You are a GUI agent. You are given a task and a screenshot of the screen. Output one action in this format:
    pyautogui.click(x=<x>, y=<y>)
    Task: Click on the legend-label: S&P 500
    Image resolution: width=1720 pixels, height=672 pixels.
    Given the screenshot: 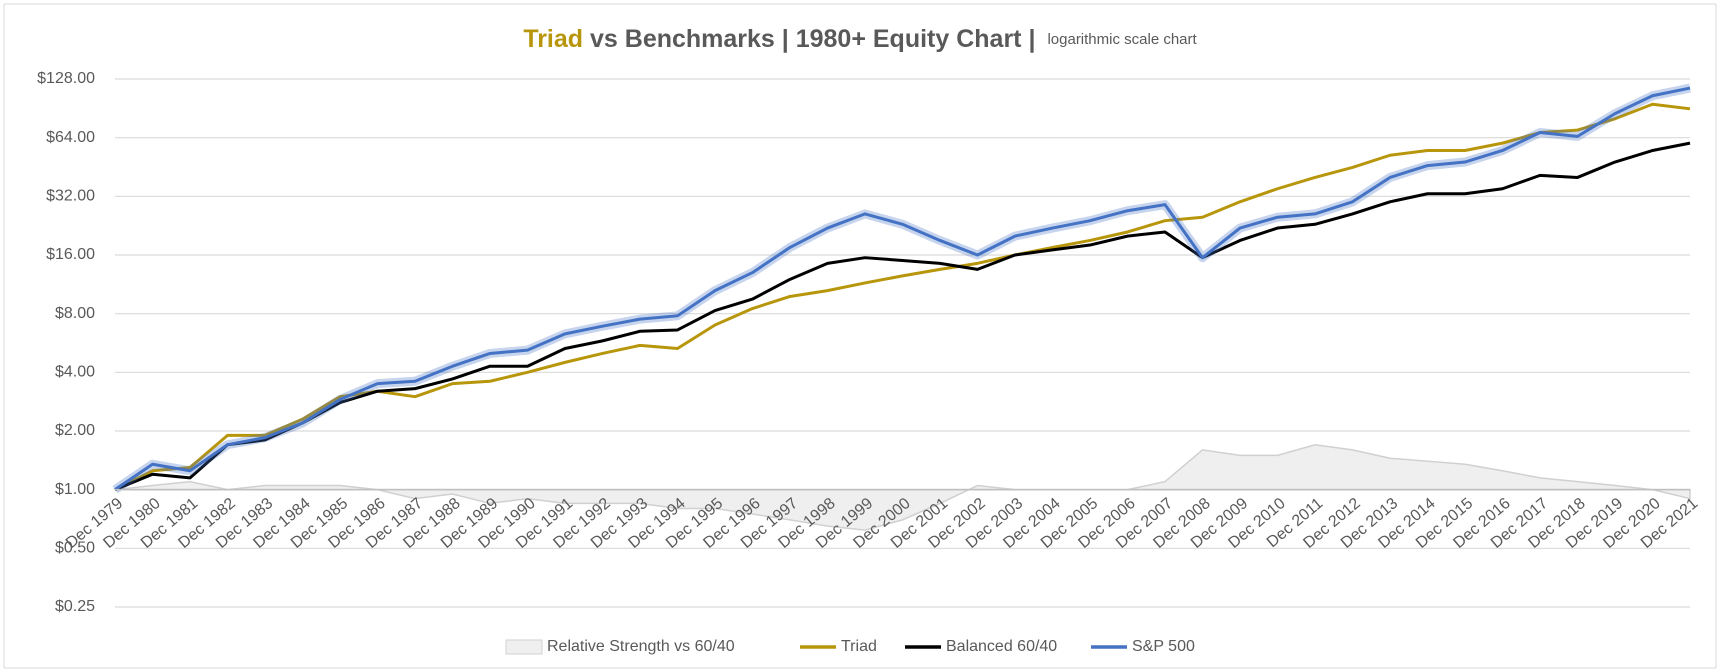 What is the action you would take?
    pyautogui.click(x=1163, y=646)
    